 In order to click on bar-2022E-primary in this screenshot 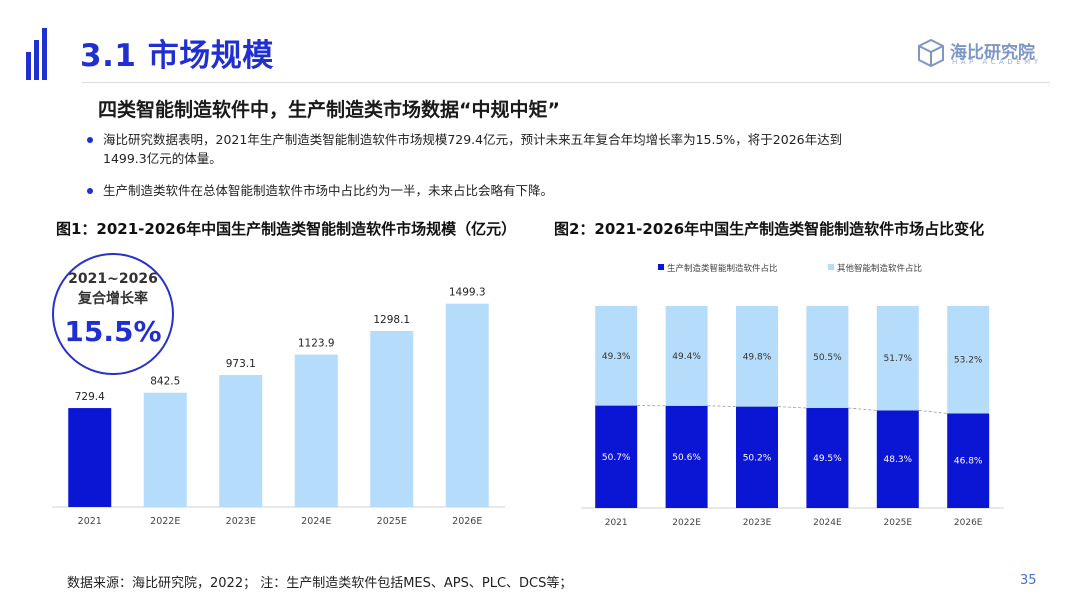, I will do `click(686, 456)`.